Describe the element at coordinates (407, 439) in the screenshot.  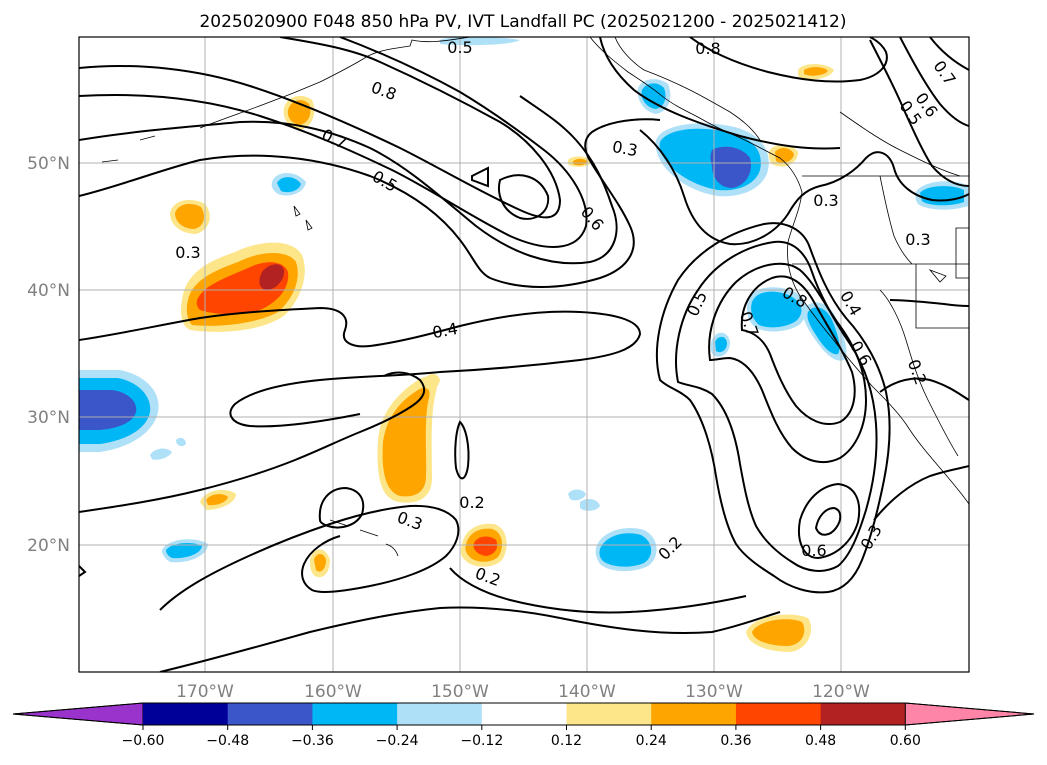
I see `subtropical-positive-band` at that location.